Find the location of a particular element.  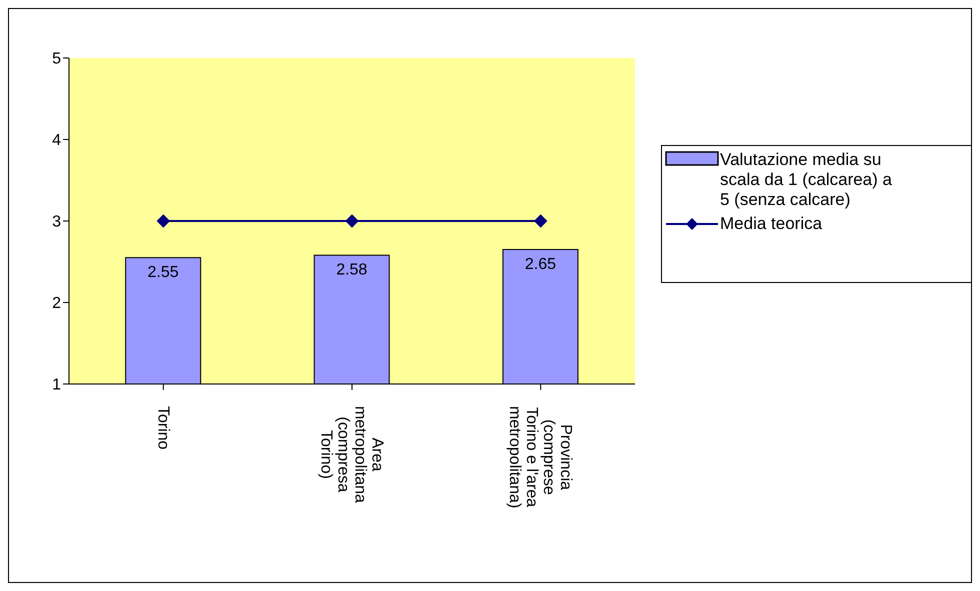

data-label: 2.58 is located at coordinates (352, 270).